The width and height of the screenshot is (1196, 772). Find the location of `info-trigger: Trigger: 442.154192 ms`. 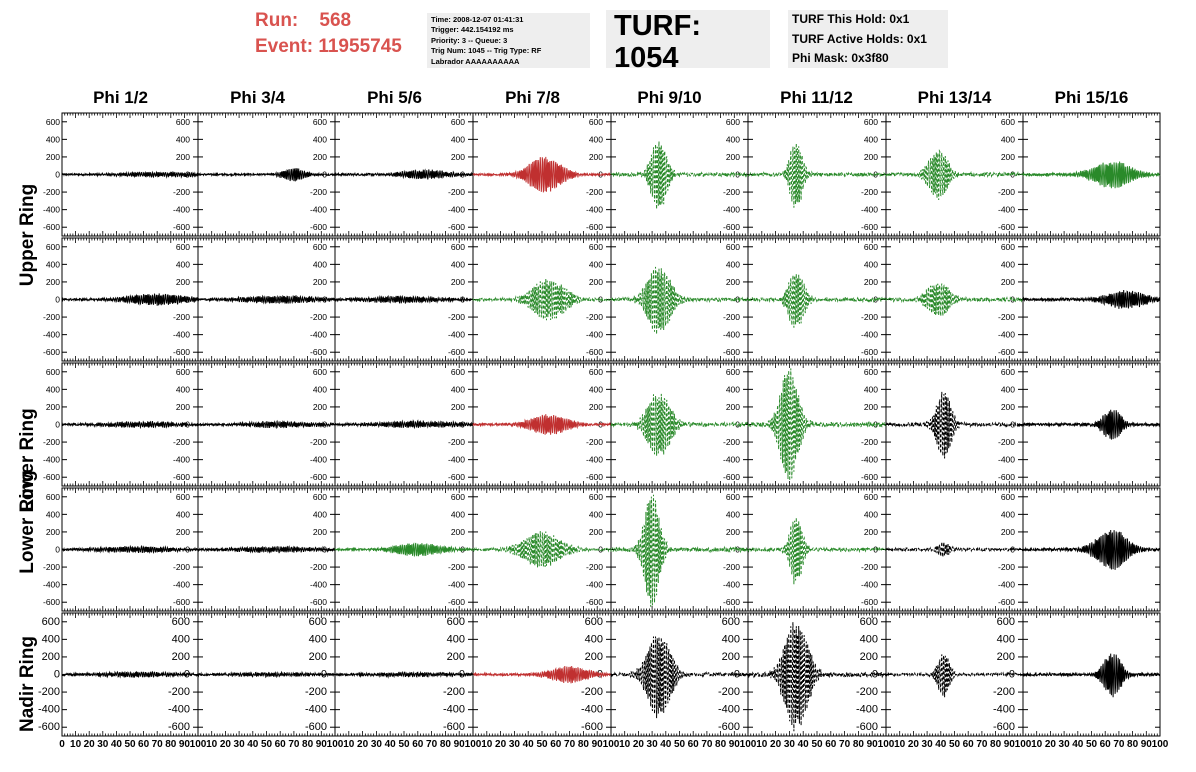

info-trigger: Trigger: 442.154192 ms is located at coordinates (472, 30).